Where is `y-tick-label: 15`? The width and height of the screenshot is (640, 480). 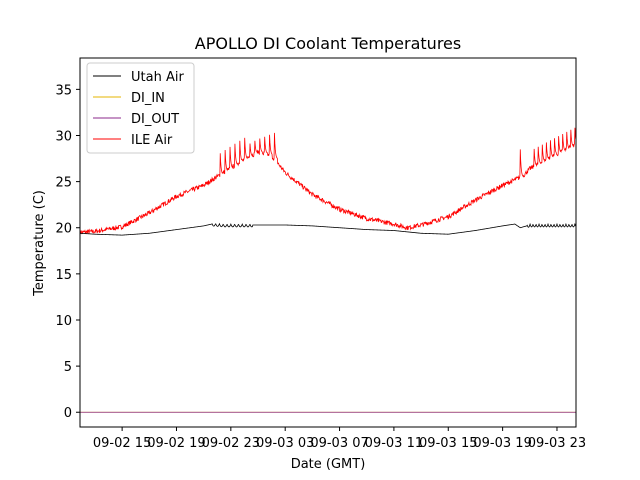 y-tick-label: 15 is located at coordinates (63, 275).